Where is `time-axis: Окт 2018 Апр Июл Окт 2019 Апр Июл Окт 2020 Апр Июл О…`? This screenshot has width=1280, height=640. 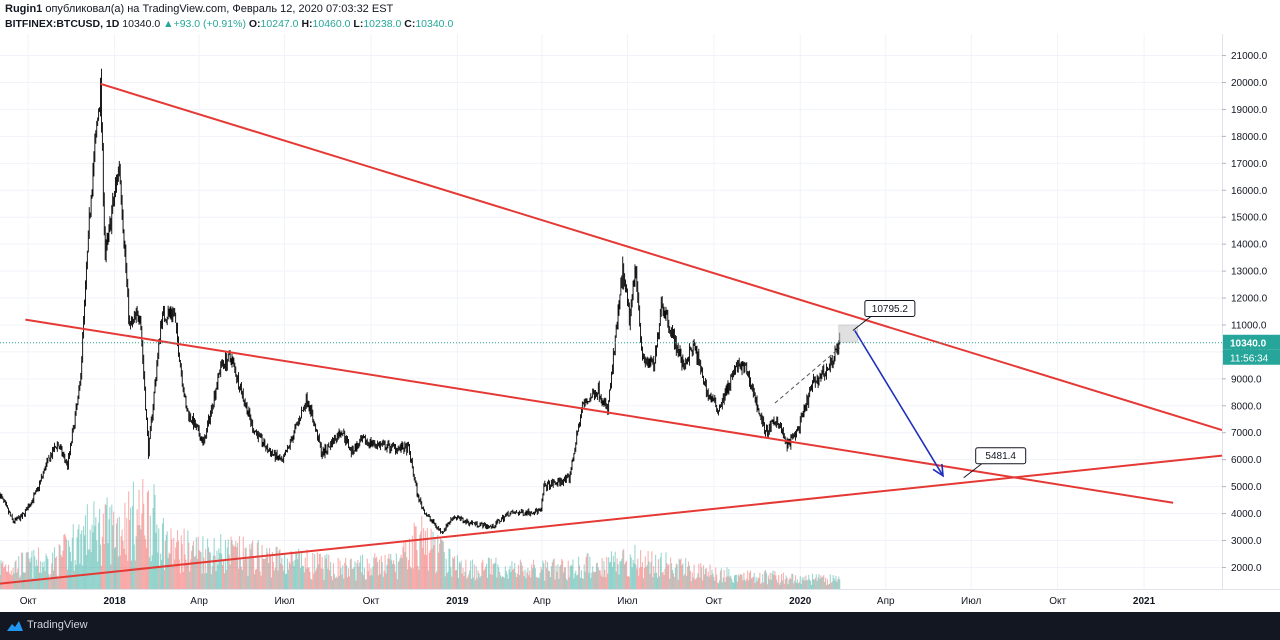
time-axis: Окт 2018 Апр Июл Окт 2019 Апр Июл Окт 2020 Апр Июл О… is located at coordinates (640, 598).